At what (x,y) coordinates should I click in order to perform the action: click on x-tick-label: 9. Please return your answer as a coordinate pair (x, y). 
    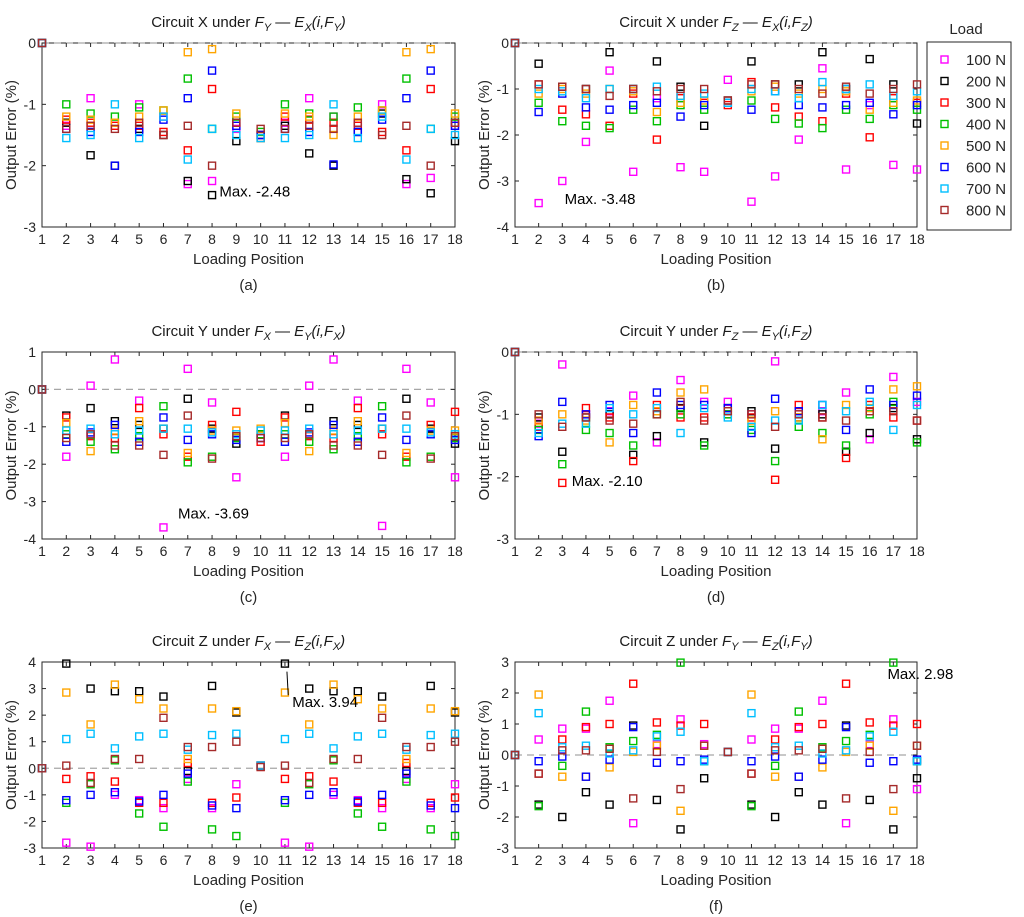
    Looking at the image, I should click on (236, 551).